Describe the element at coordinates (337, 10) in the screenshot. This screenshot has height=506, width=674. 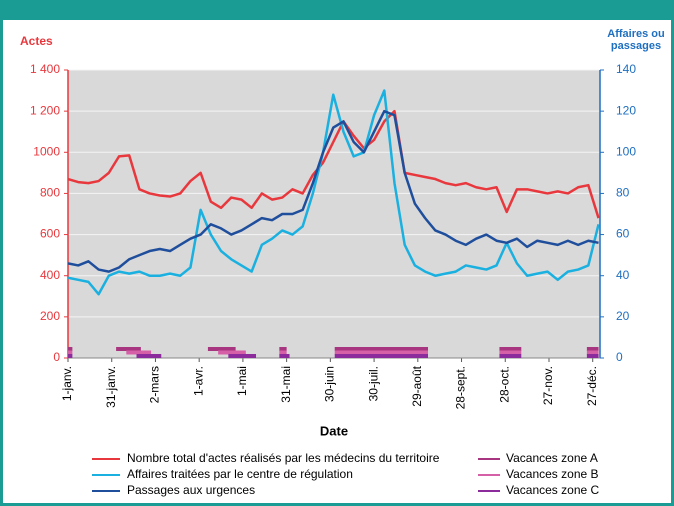
I see `header-band` at that location.